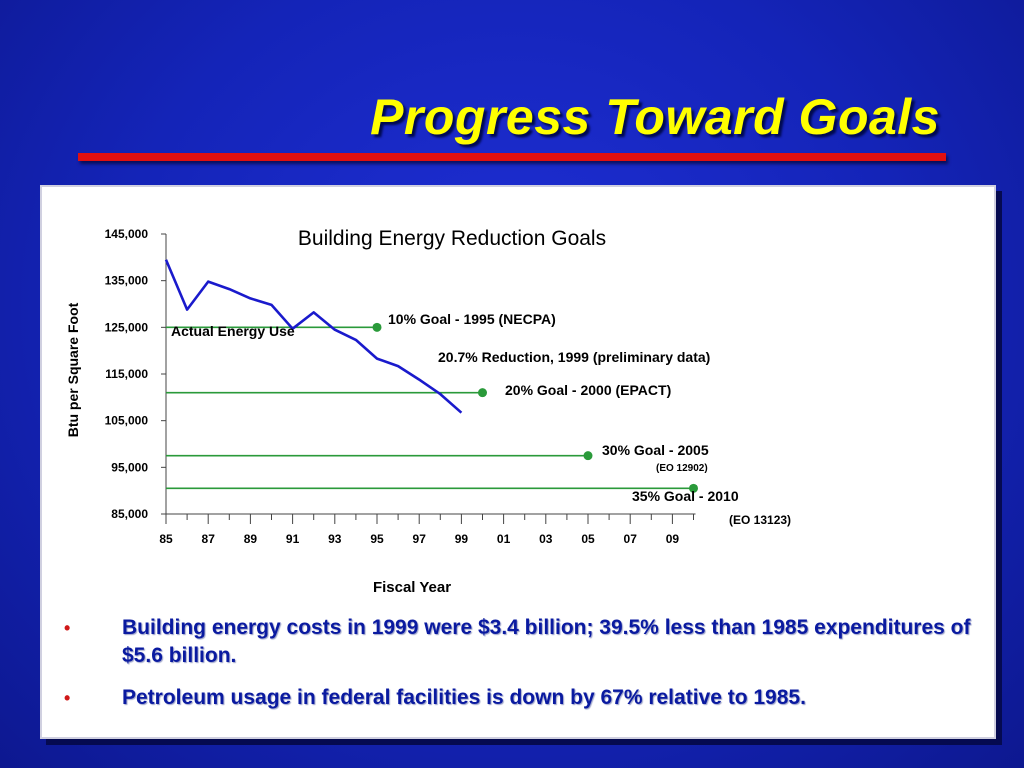  What do you see at coordinates (760, 520) in the screenshot?
I see `goal-sub-2010: (EO 13123)` at bounding box center [760, 520].